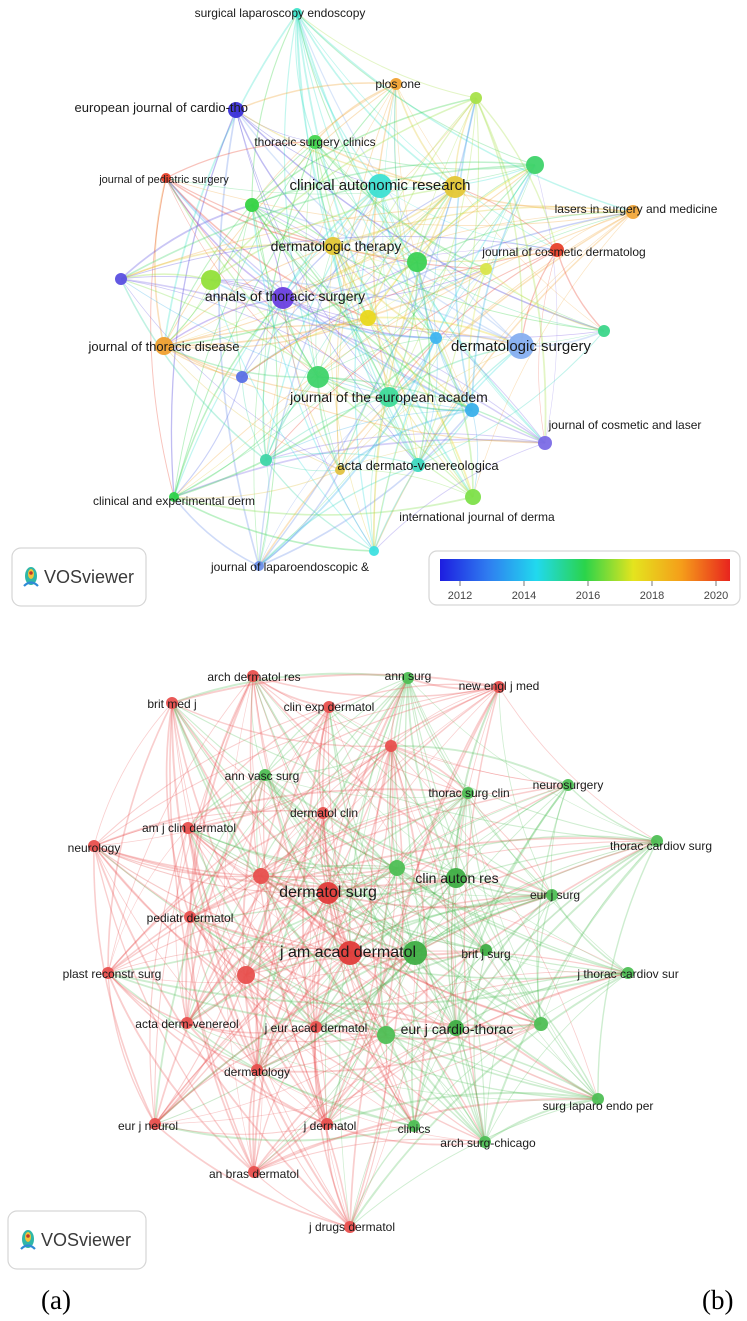  I want to click on label-journal-of-the-european-academ: journal of the european academ, so click(388, 397).